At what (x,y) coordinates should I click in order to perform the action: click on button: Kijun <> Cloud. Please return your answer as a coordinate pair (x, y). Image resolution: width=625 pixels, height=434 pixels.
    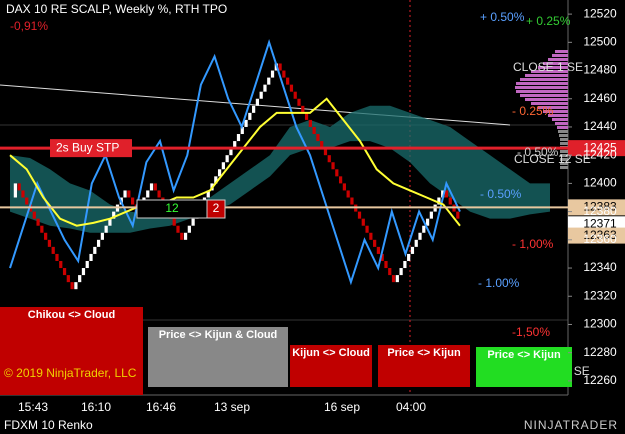
    Looking at the image, I should click on (331, 366).